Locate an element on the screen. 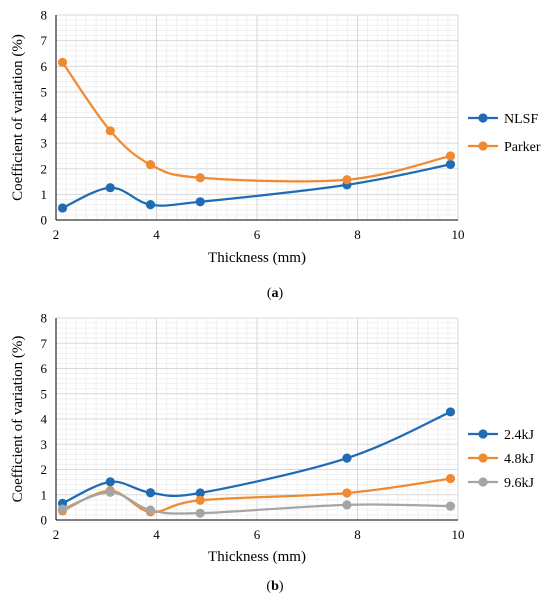  legend-label: Parker is located at coordinates (522, 147).